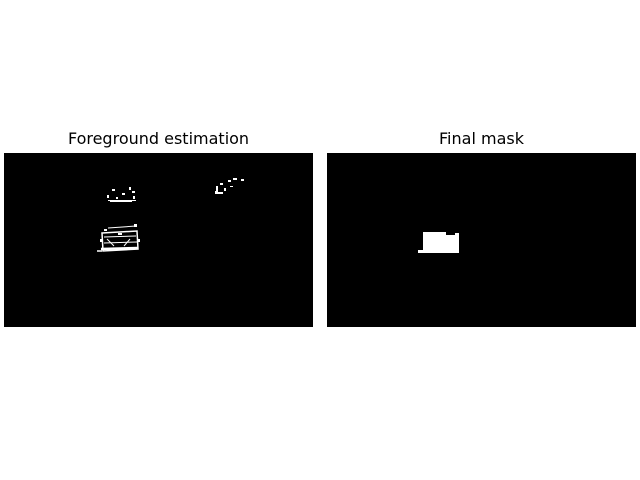 The height and width of the screenshot is (480, 640). What do you see at coordinates (481, 138) in the screenshot?
I see `final-mask-title: Final mask` at bounding box center [481, 138].